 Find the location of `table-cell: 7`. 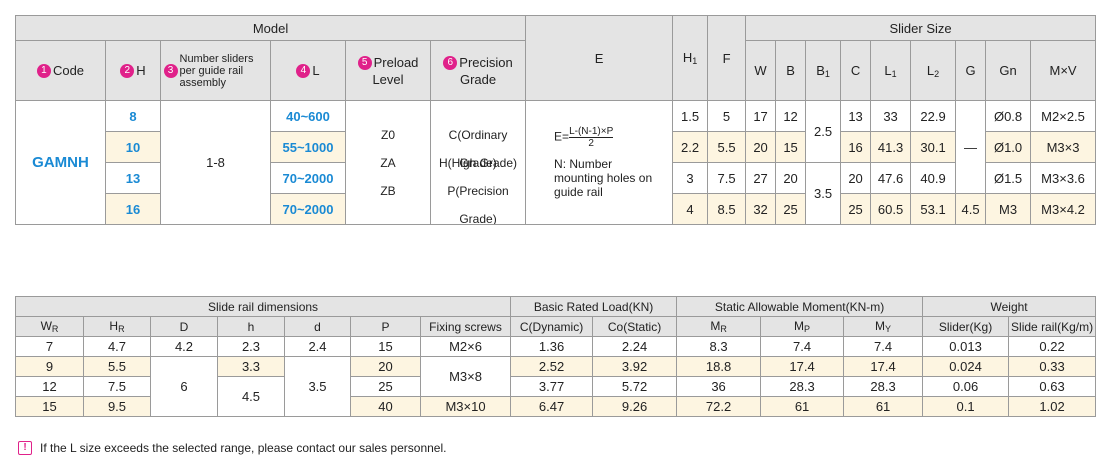

table-cell: 7 is located at coordinates (49, 346).